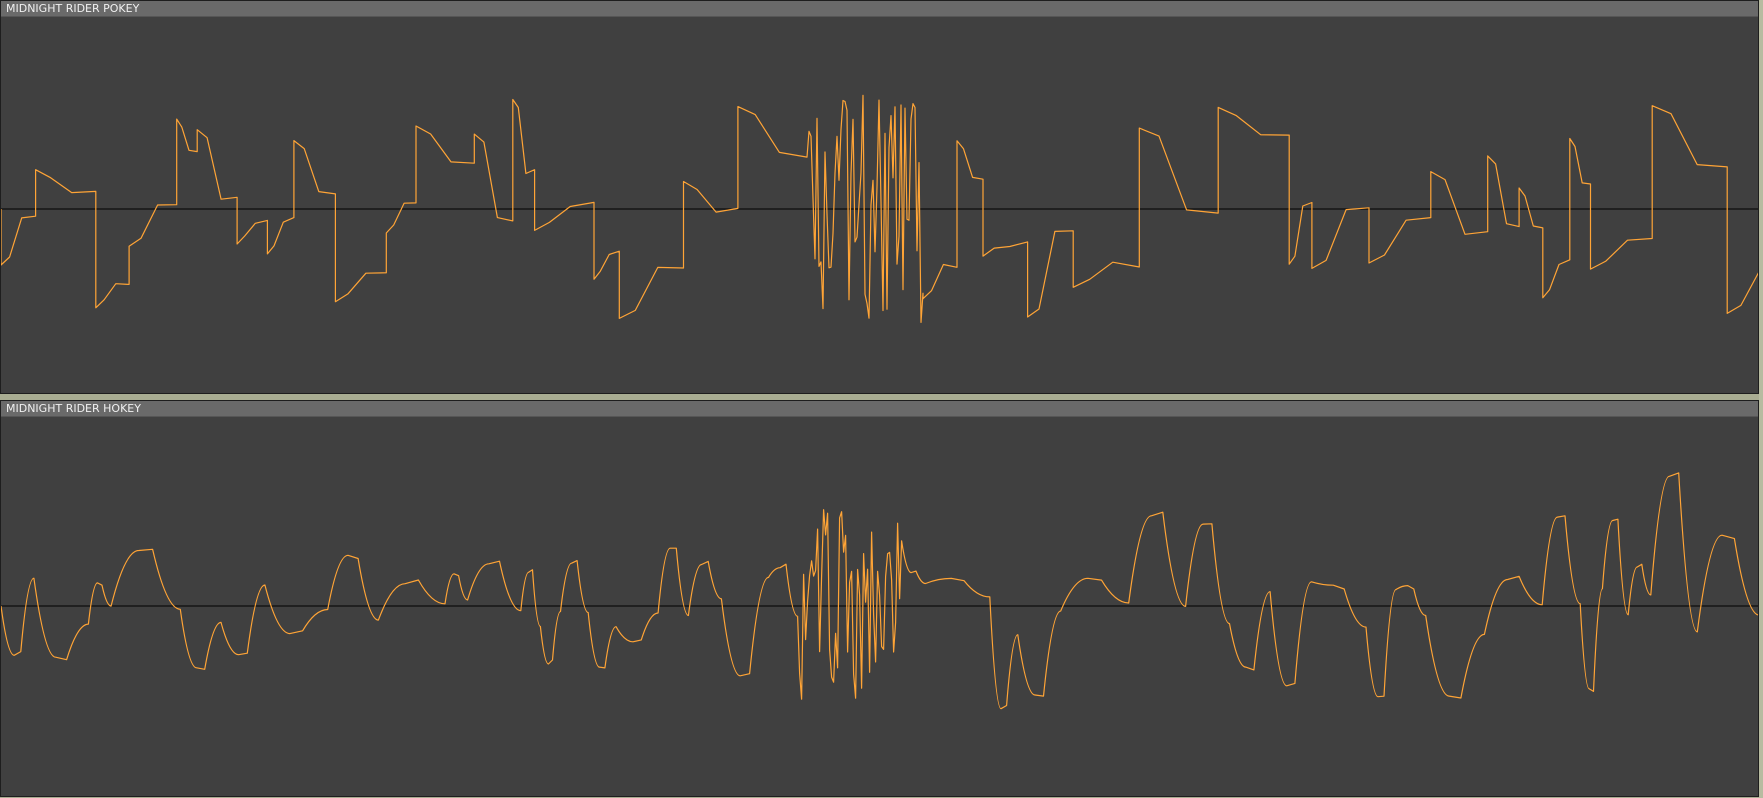  What do you see at coordinates (73, 408) in the screenshot?
I see `track-title-hokey: MIDNIGHT RIDER HOKEY` at bounding box center [73, 408].